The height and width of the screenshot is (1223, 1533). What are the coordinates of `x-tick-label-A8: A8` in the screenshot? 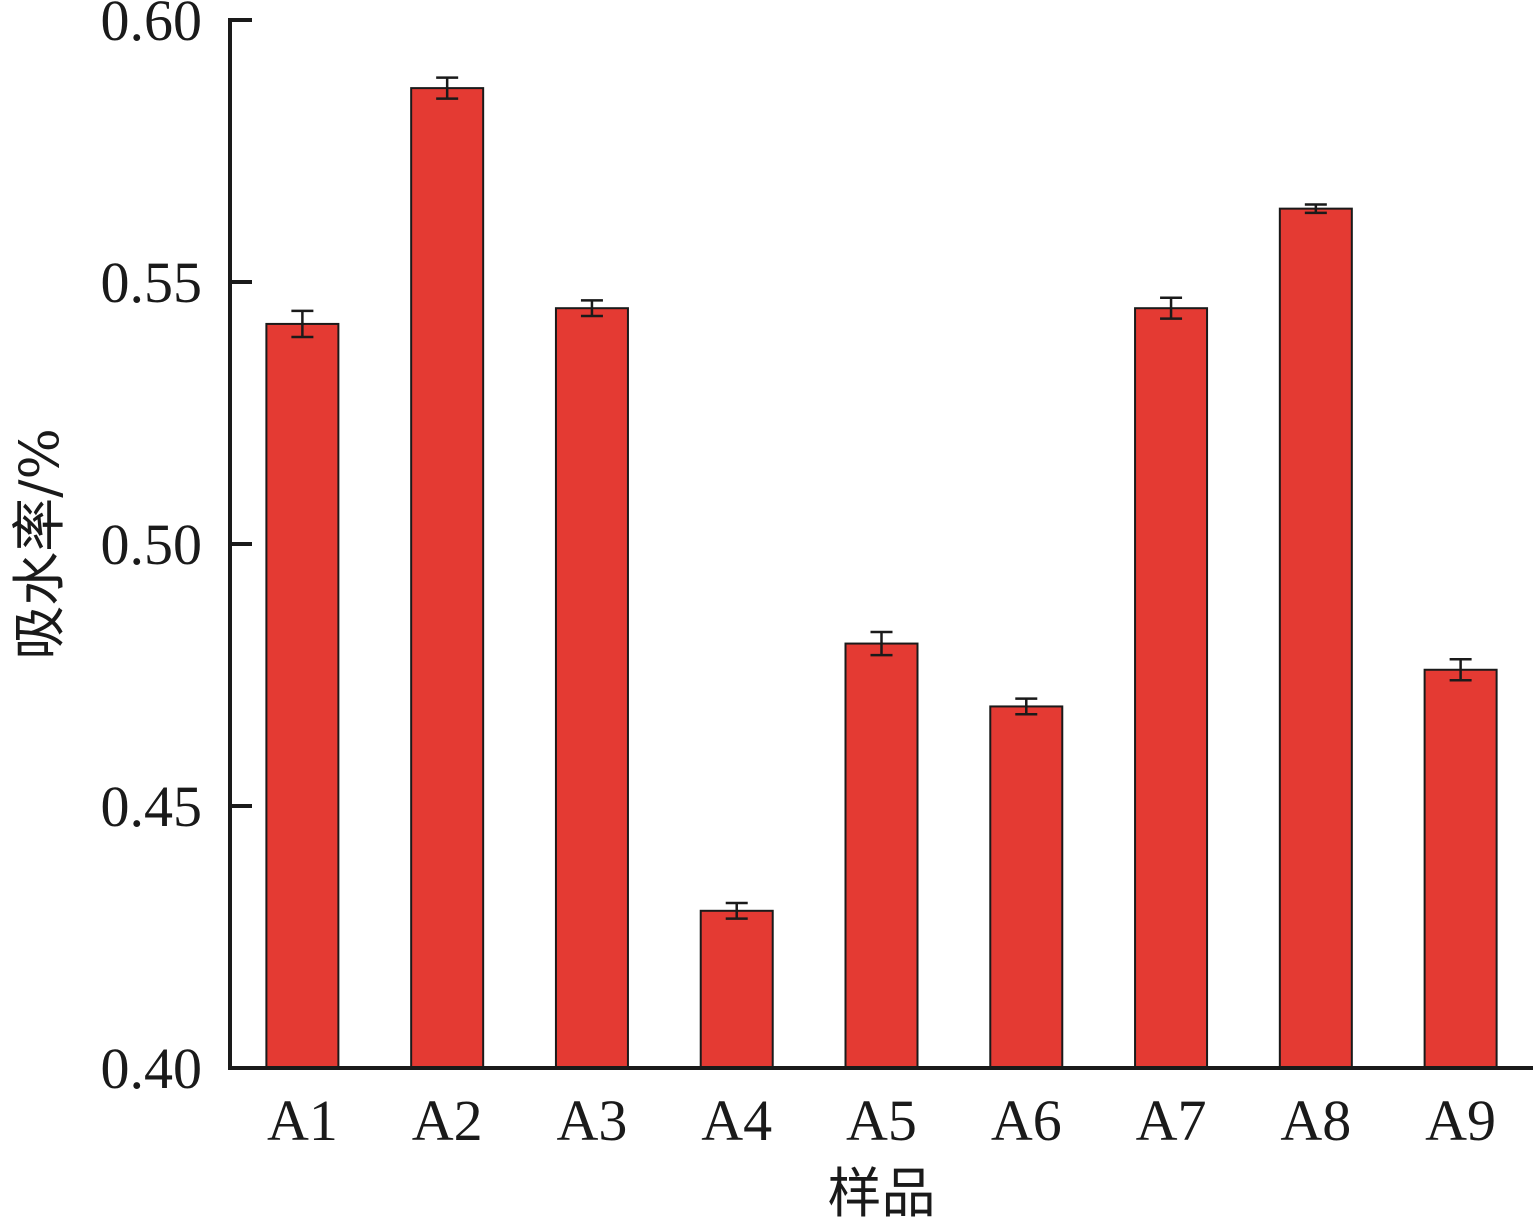 It's located at (1315, 1120).